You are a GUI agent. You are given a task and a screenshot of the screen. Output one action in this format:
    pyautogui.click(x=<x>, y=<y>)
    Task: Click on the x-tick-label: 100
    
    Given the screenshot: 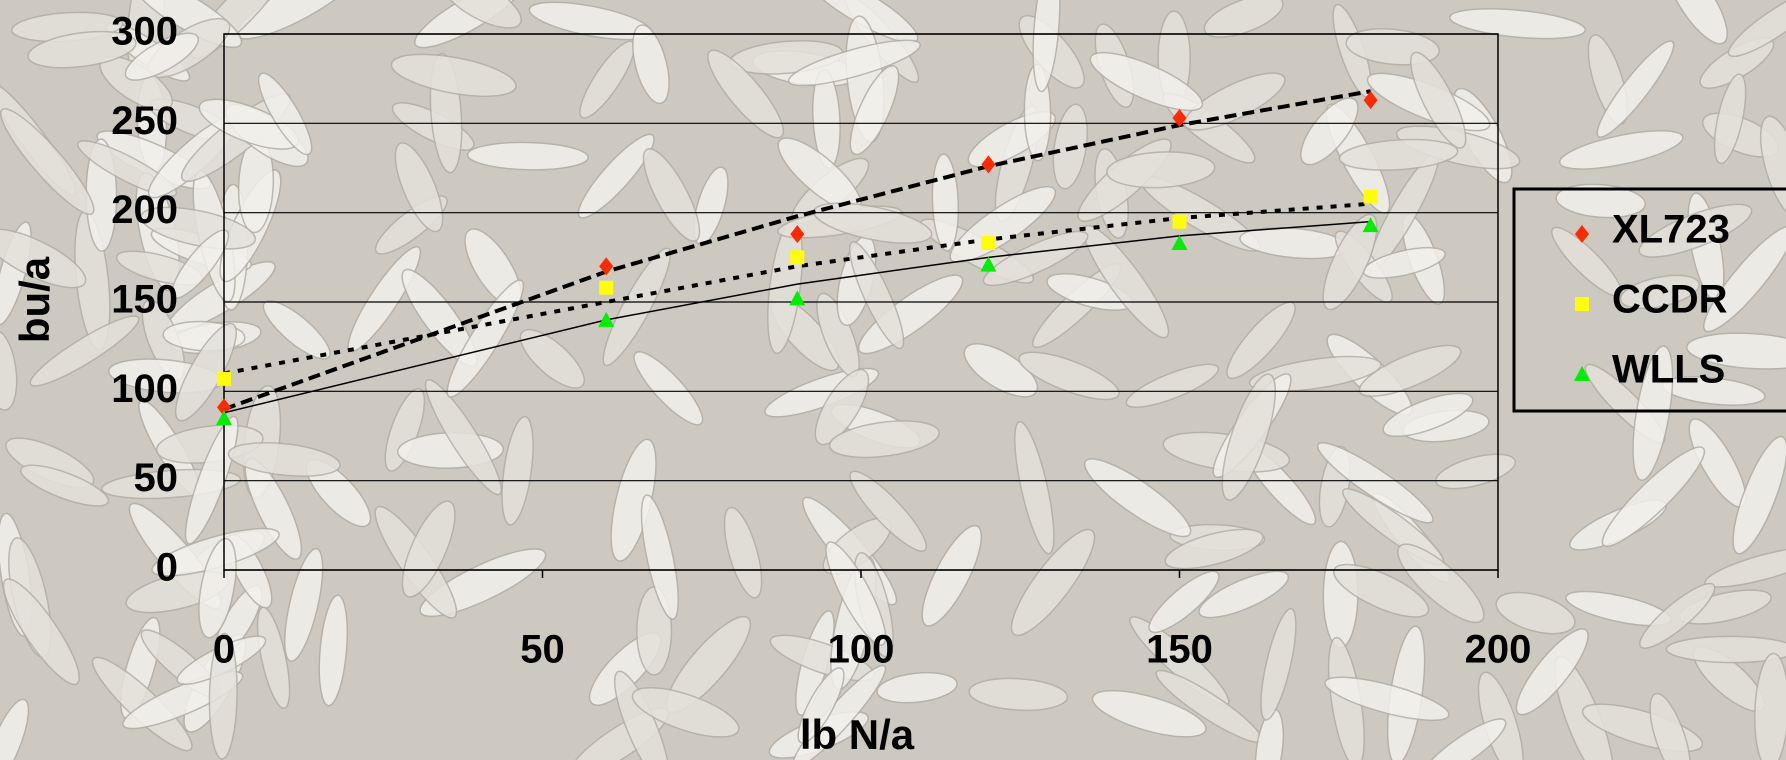 What is the action you would take?
    pyautogui.click(x=861, y=650)
    